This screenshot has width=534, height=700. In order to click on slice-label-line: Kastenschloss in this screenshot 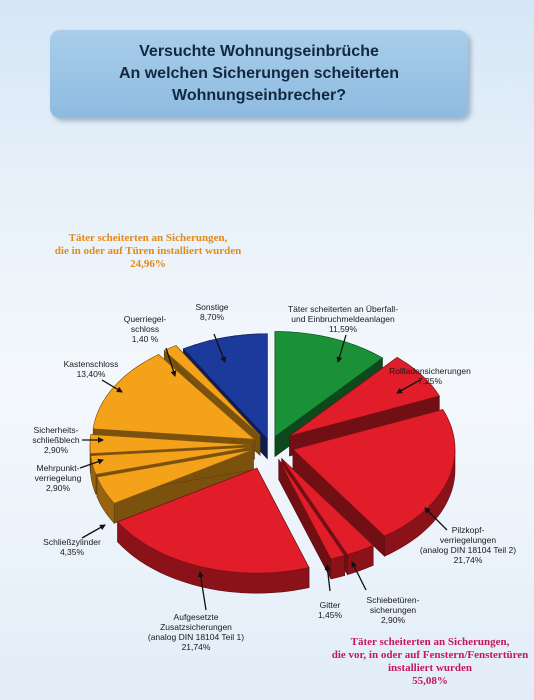, I will do `click(91, 364)`.